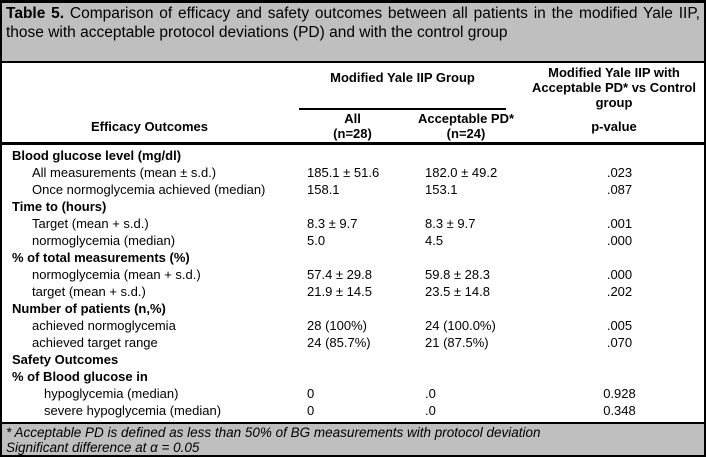  What do you see at coordinates (103, 447) in the screenshot?
I see `footnote-significance: Significant difference at α = 0.05` at bounding box center [103, 447].